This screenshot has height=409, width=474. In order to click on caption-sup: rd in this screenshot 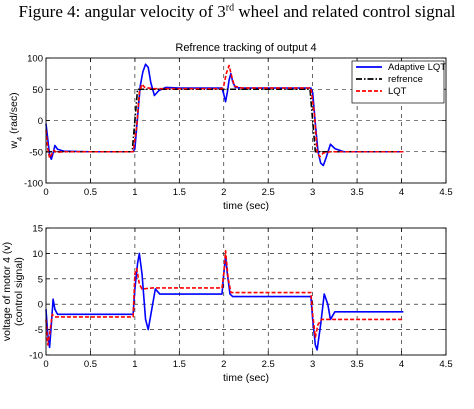, I will do `click(230, 8)`.